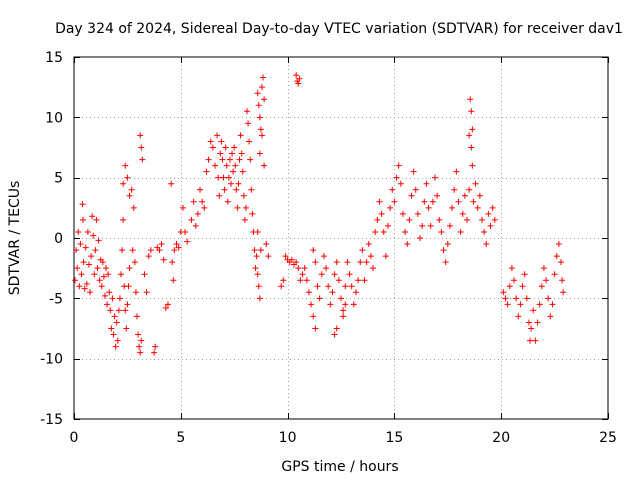  What do you see at coordinates (74, 438) in the screenshot?
I see `x-tick-label: 0` at bounding box center [74, 438].